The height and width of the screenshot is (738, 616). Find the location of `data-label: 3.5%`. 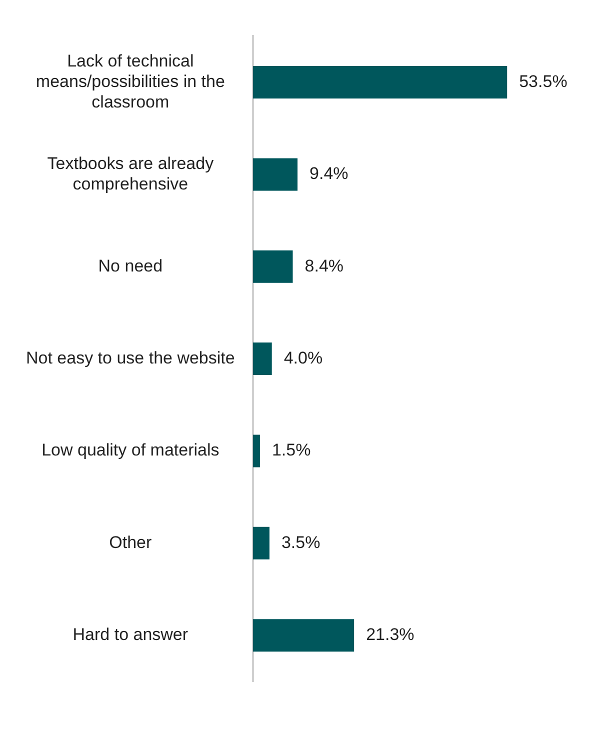

data-label: 3.5% is located at coordinates (300, 542).